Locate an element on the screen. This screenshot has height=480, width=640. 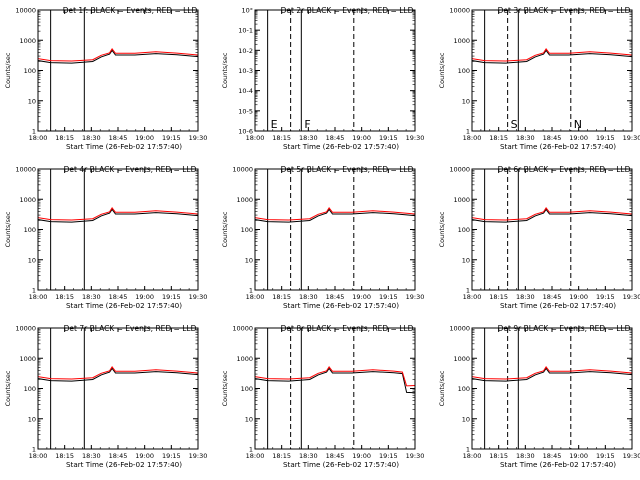
panel-title: Det 3r BLACK = Events, RED = LLD is located at coordinates (564, 10).